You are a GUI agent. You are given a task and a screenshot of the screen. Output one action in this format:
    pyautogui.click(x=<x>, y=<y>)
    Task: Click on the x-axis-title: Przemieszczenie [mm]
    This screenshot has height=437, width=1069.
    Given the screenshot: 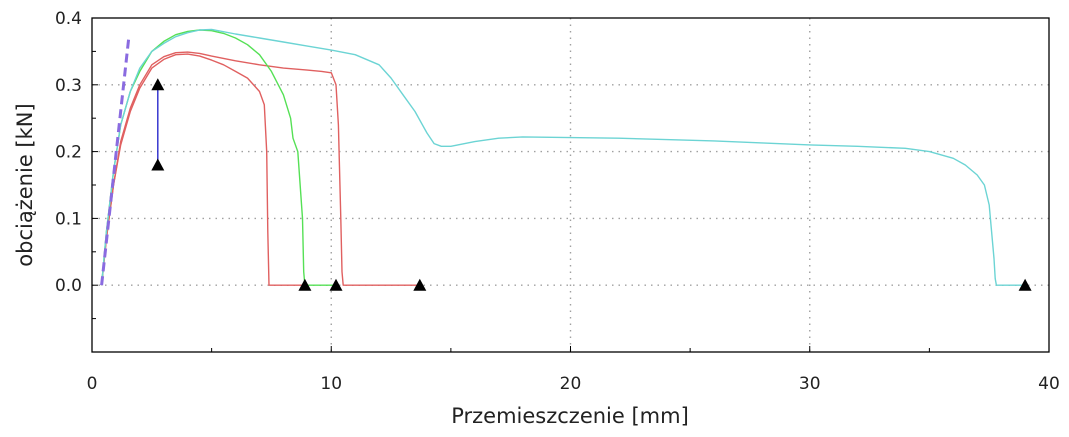 What is the action you would take?
    pyautogui.click(x=570, y=416)
    